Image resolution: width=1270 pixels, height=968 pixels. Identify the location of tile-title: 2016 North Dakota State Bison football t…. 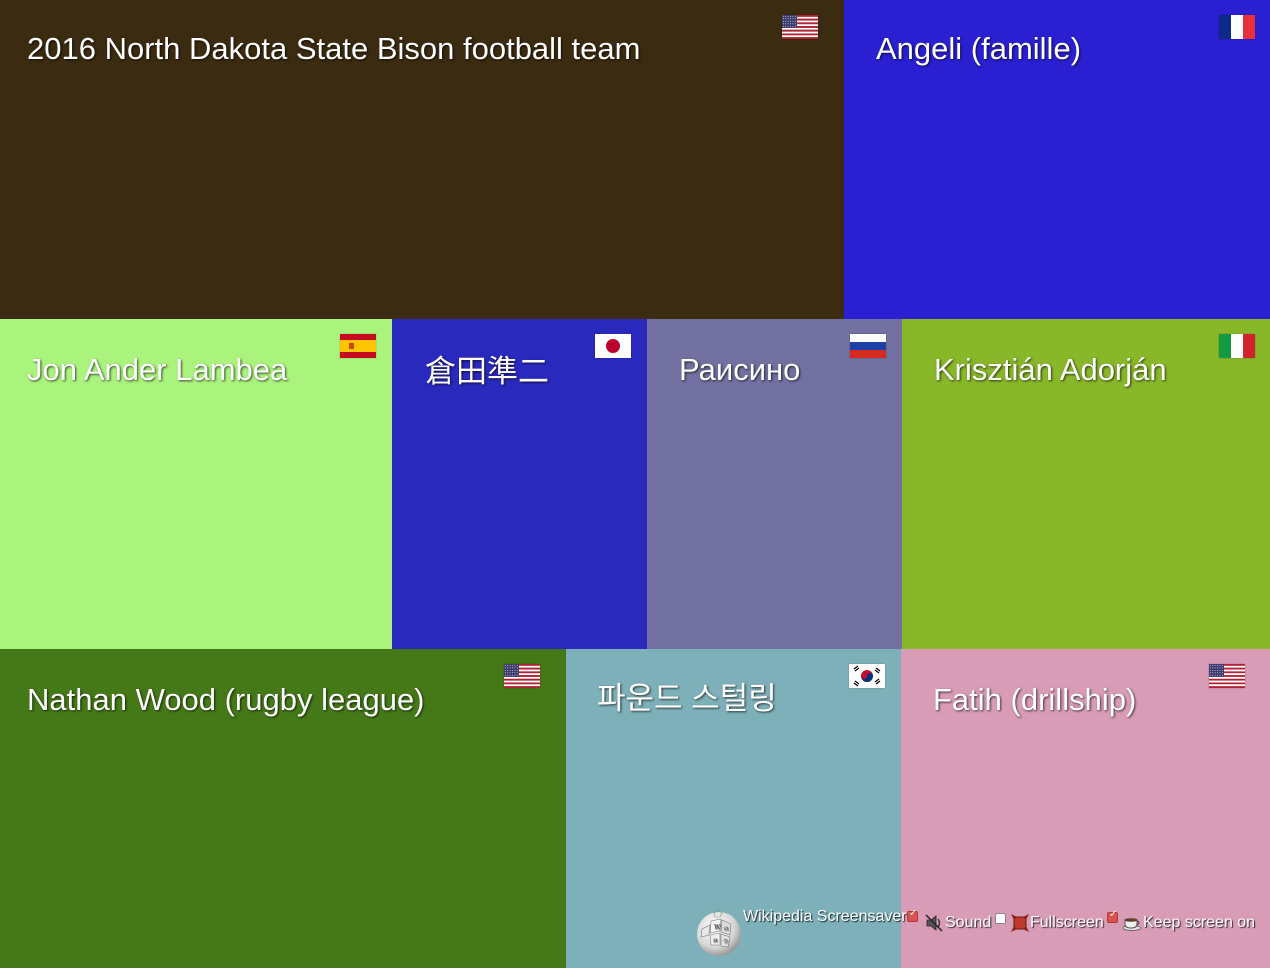
(334, 48).